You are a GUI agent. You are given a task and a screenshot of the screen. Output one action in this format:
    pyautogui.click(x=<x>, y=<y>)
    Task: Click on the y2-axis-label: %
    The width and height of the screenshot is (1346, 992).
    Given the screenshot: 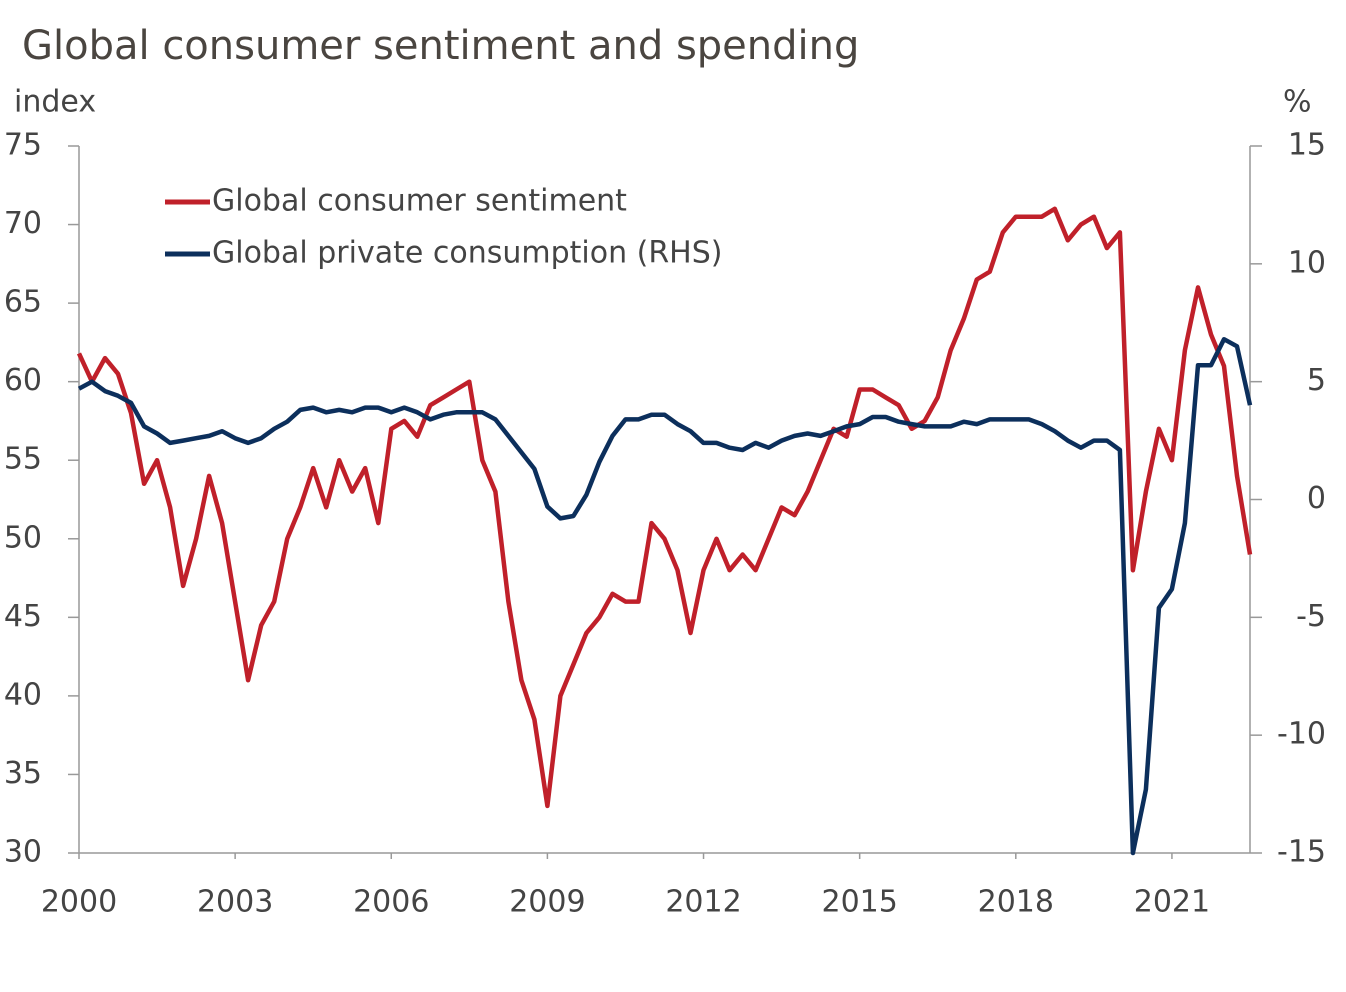 What is the action you would take?
    pyautogui.click(x=1297, y=102)
    